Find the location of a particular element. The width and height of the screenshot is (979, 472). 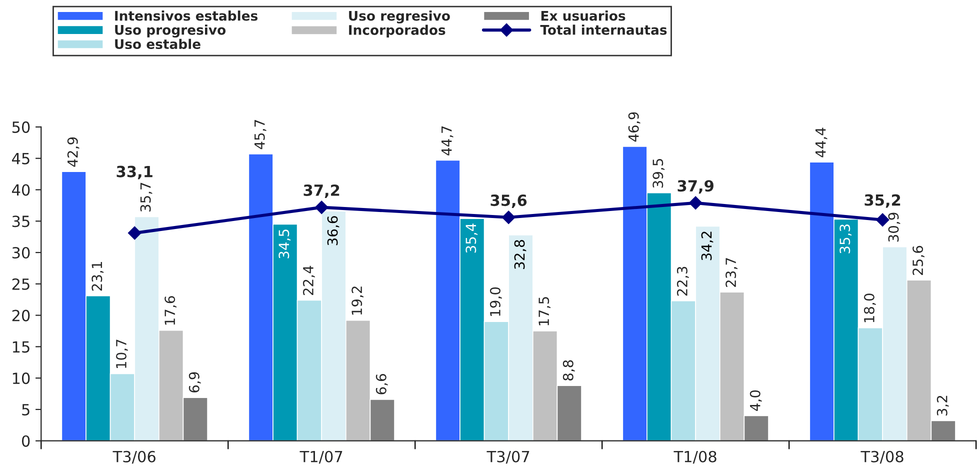

legend-label: Total internautas is located at coordinates (603, 29).